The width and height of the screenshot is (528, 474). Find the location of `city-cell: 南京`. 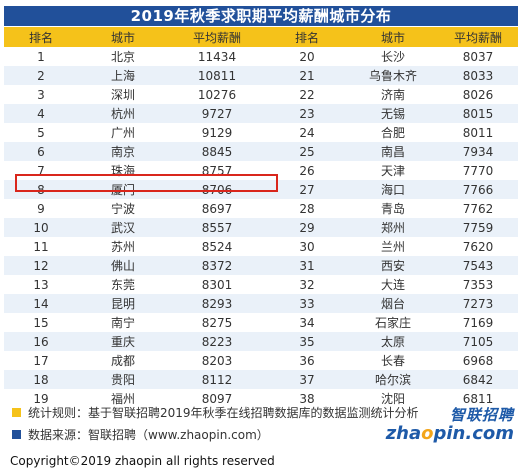

city-cell: 南京 is located at coordinates (123, 151).